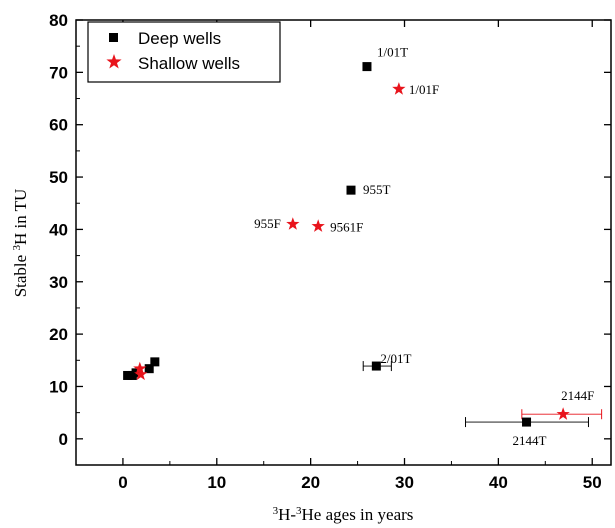  I want to click on x-tick-label: 50, so click(592, 482).